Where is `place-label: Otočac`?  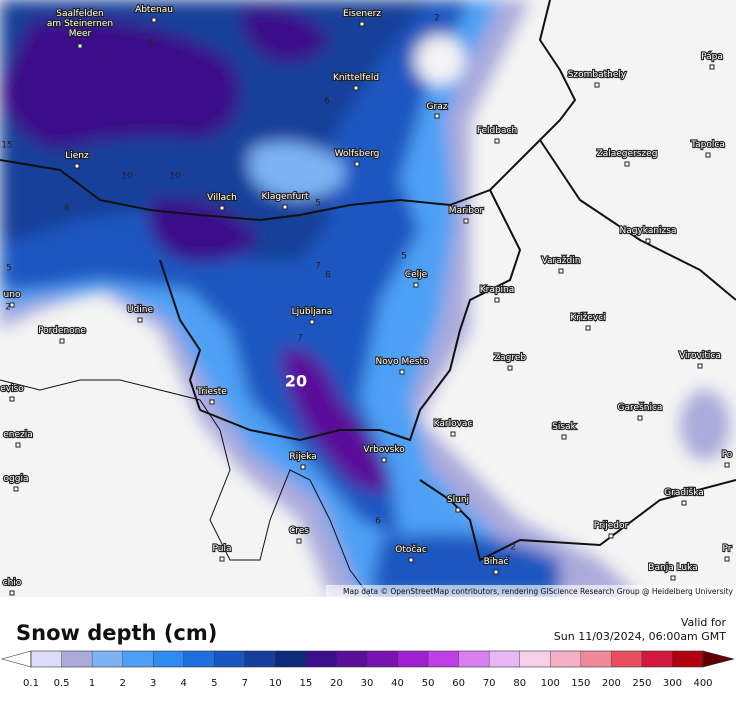 place-label: Otočac is located at coordinates (411, 549).